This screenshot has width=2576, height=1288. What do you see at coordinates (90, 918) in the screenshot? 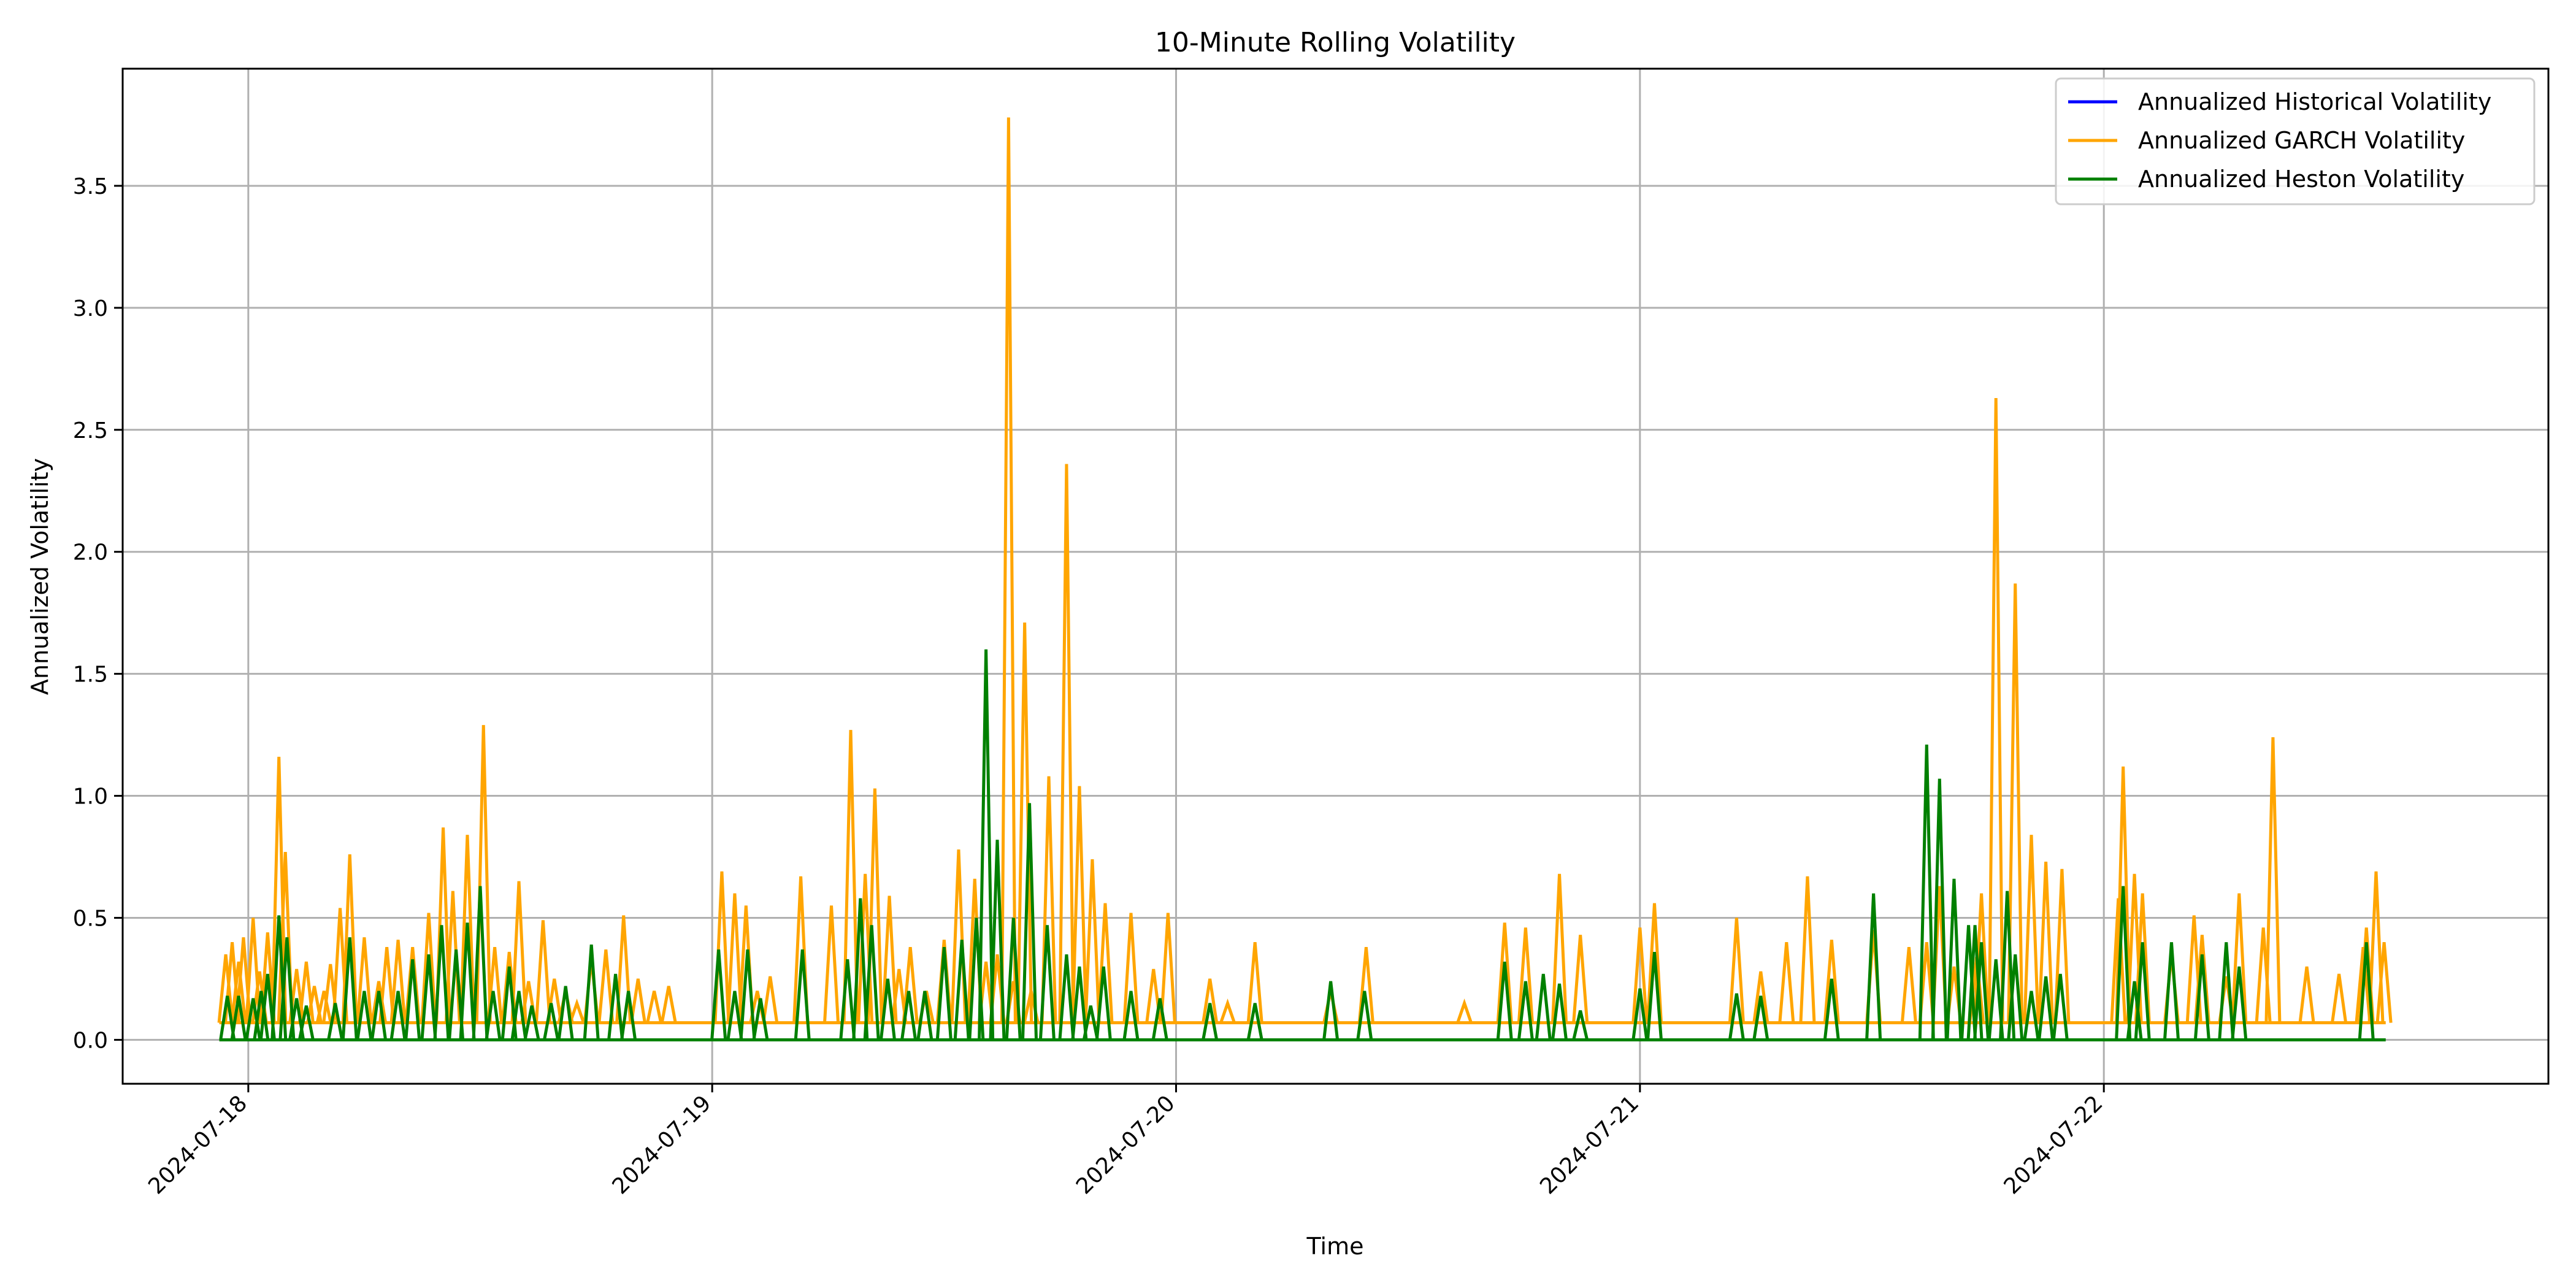
I see `y-tick-label: 0.5` at bounding box center [90, 918].